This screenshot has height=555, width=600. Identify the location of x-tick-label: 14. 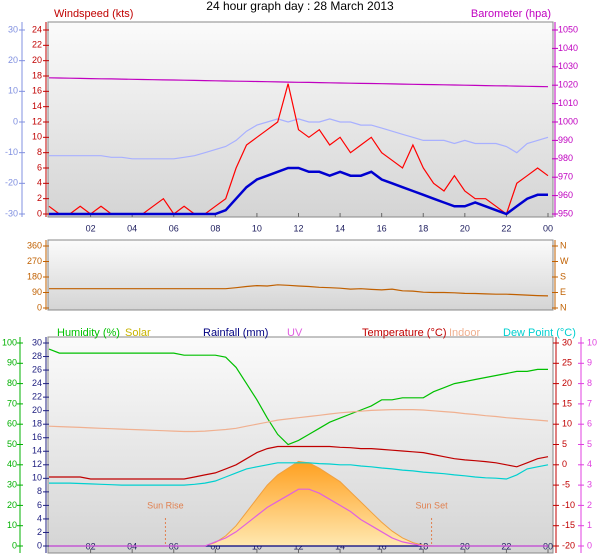
(340, 228).